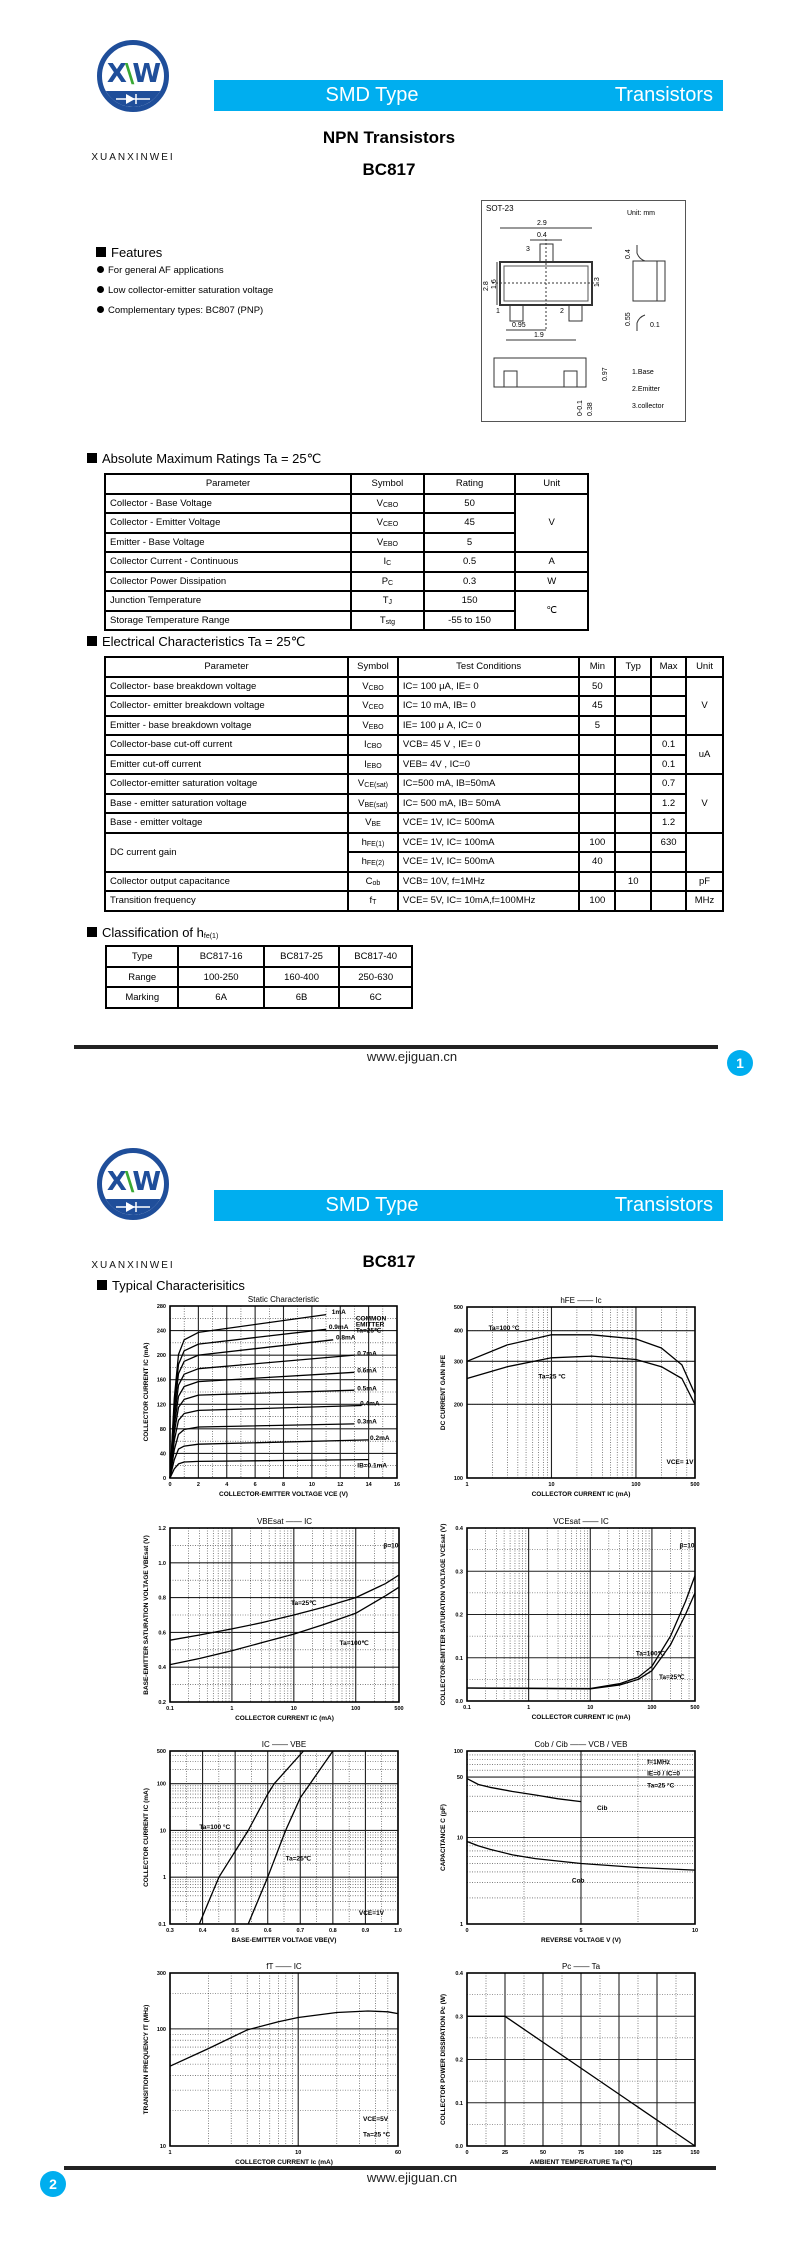 Image resolution: width=793 pixels, height=2244 pixels. I want to click on features-heading: Features, so click(129, 252).